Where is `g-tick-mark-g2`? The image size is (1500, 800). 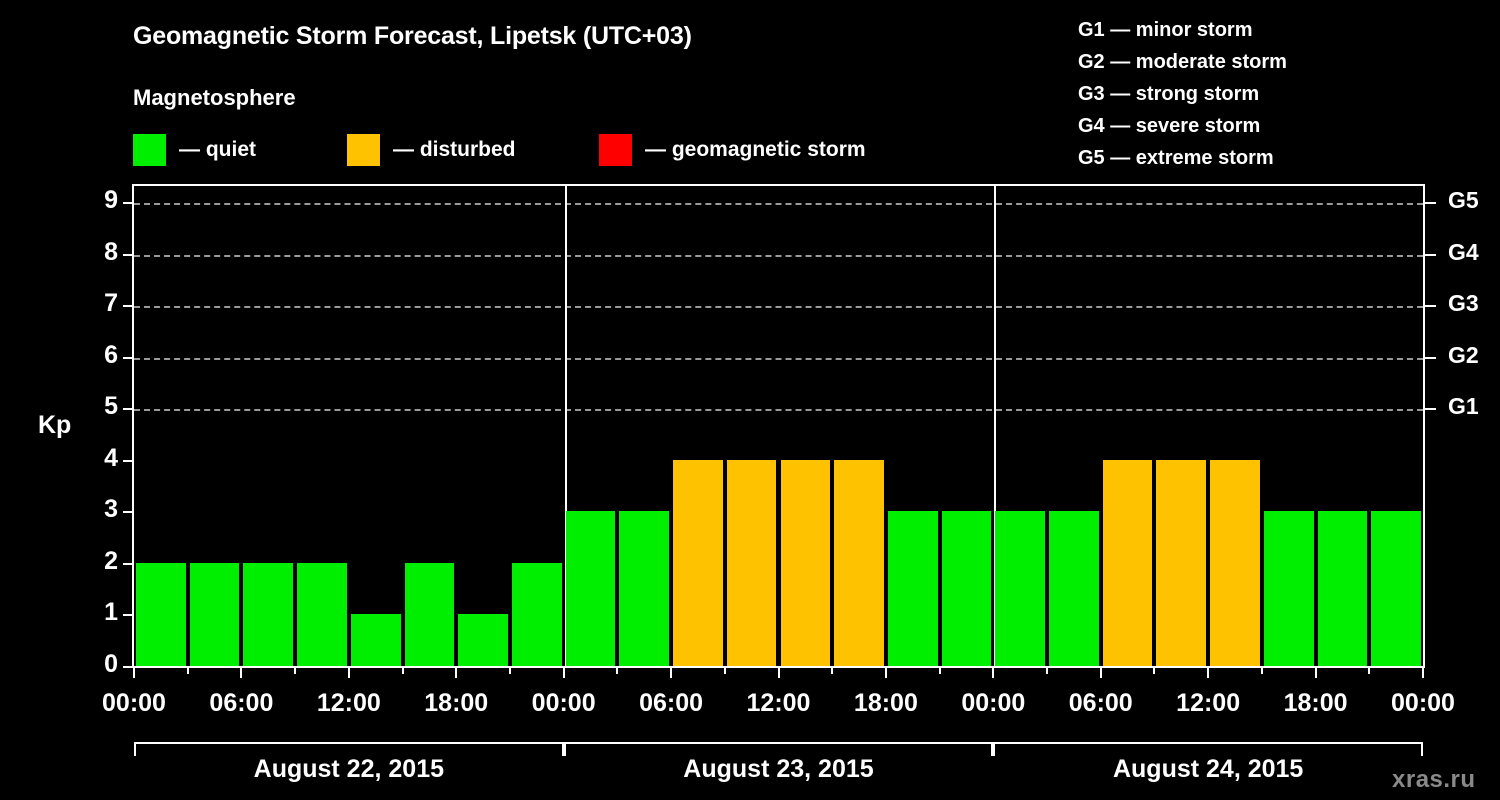
g-tick-mark-g2 is located at coordinates (1430, 357).